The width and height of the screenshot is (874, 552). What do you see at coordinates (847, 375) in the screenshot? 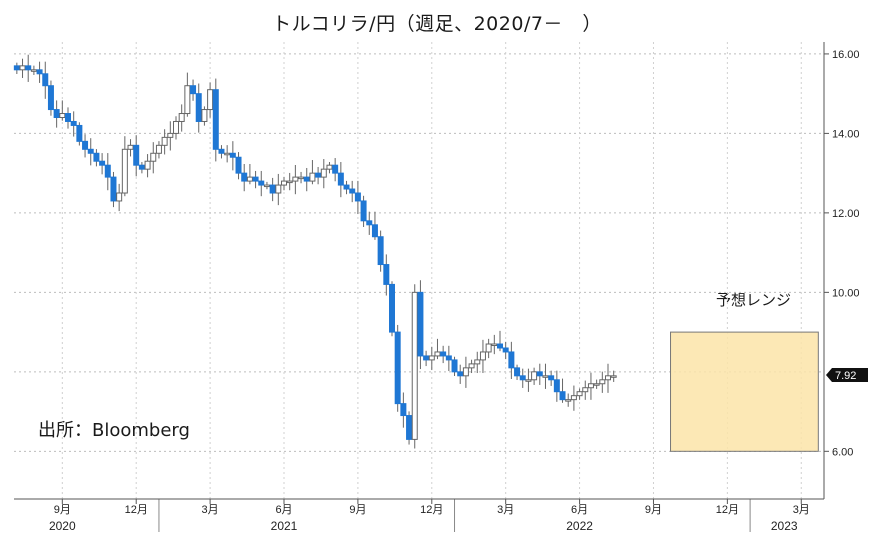
I see `last-value-marker: 7.92` at bounding box center [847, 375].